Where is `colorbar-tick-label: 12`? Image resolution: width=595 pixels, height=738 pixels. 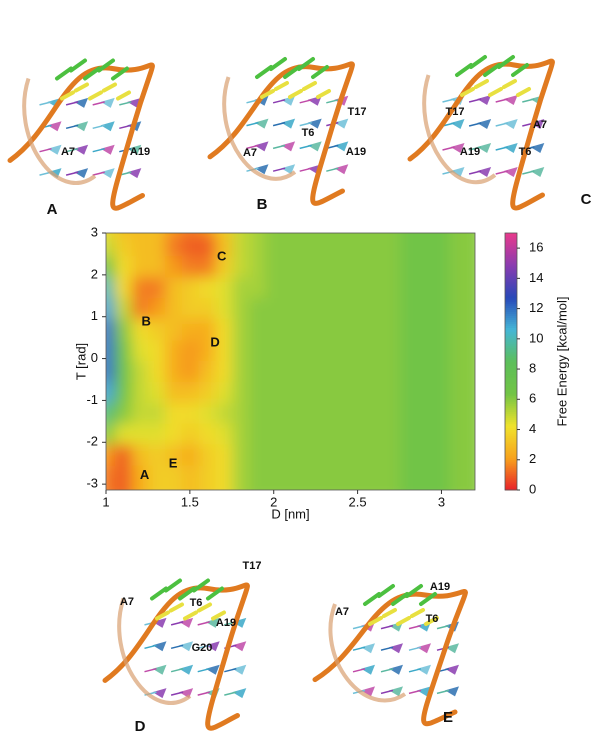
colorbar-tick-label: 12 is located at coordinates (536, 307).